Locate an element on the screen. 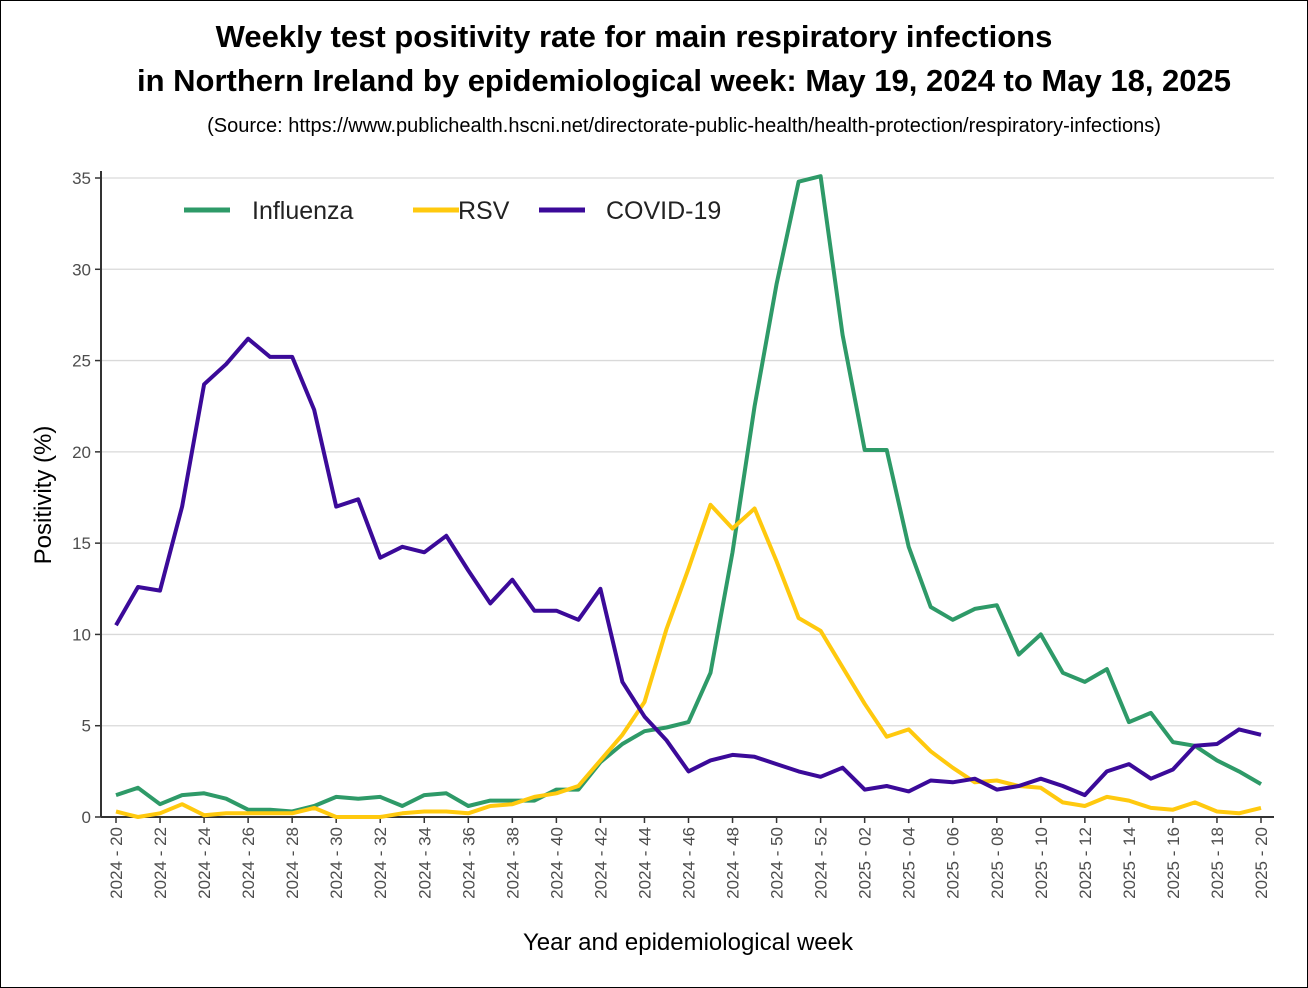  x-tick-label: 2024 - 26 is located at coordinates (248, 863).